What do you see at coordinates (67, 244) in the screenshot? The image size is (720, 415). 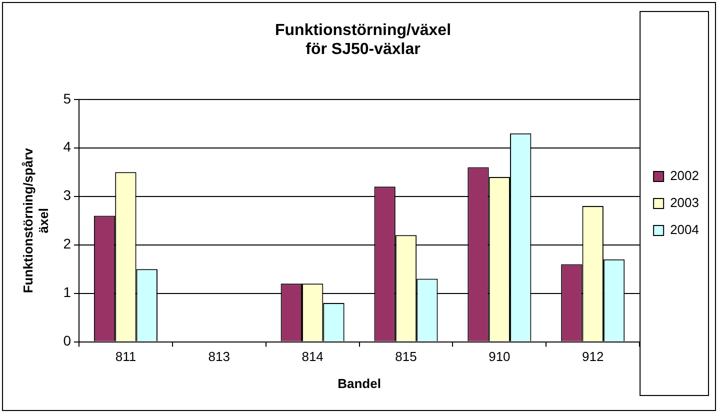 I see `y-tick-label: 2` at bounding box center [67, 244].